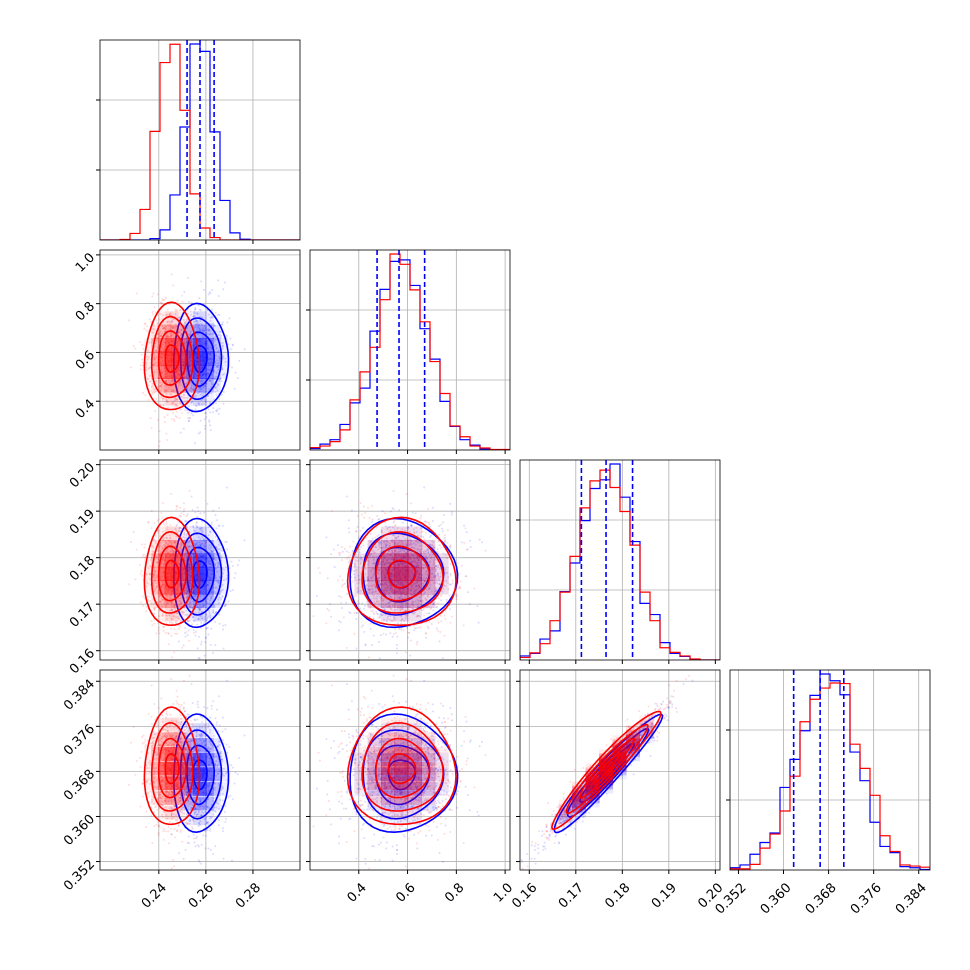 The width and height of the screenshot is (970, 970). I want to click on density-cell, so click(220, 573).